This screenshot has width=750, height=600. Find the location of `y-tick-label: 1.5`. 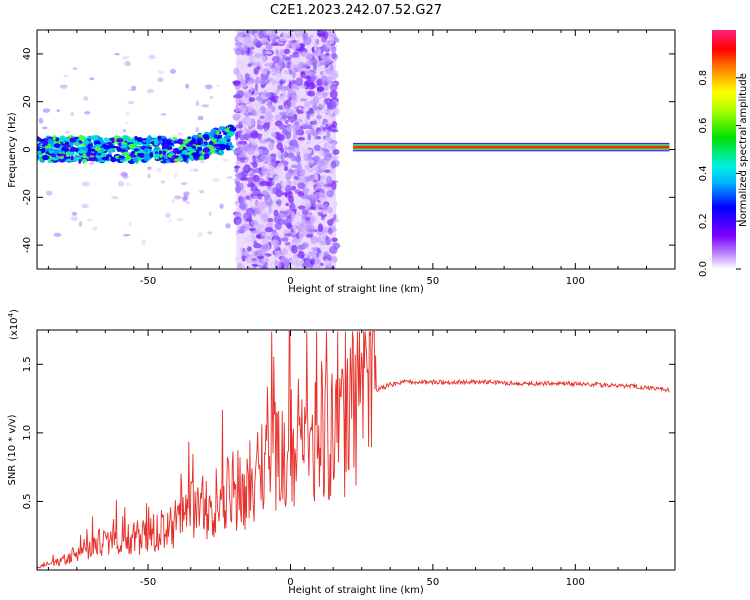

y-tick-label: 1.5 is located at coordinates (27, 364).